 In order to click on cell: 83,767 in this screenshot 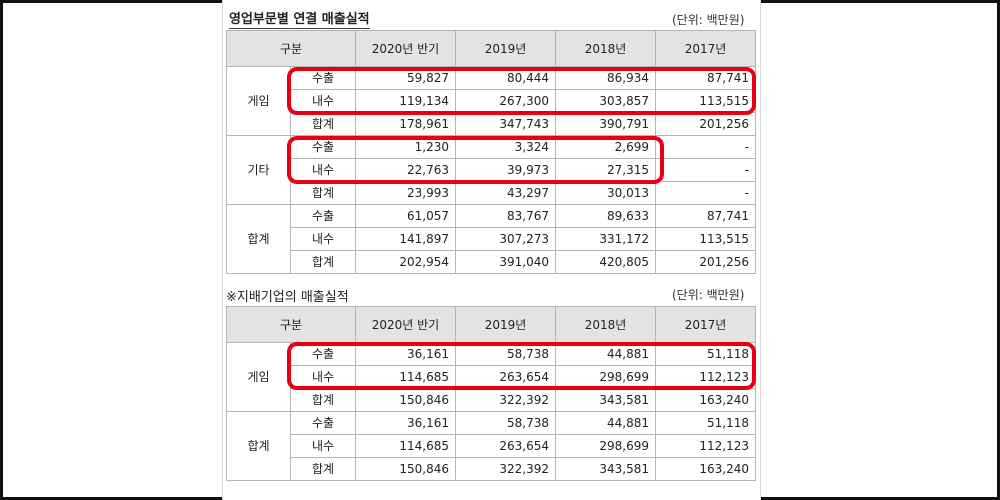, I will do `click(505, 216)`.